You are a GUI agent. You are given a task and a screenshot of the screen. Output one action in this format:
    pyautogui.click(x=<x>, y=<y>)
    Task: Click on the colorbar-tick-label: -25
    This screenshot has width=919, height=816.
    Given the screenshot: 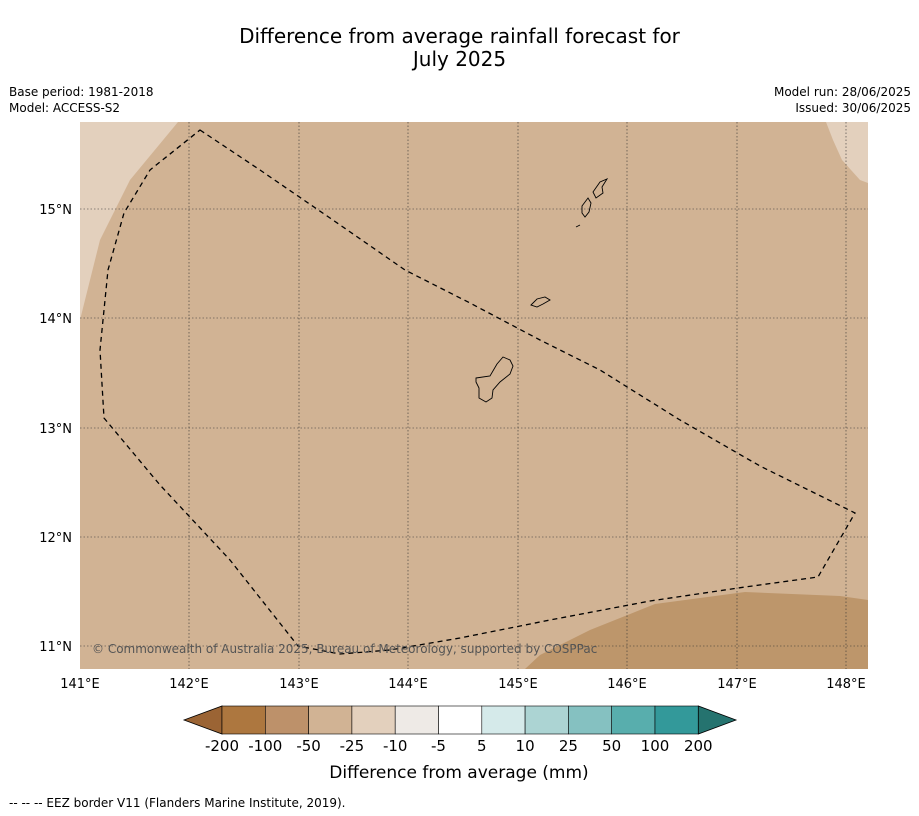 What is the action you would take?
    pyautogui.click(x=352, y=746)
    